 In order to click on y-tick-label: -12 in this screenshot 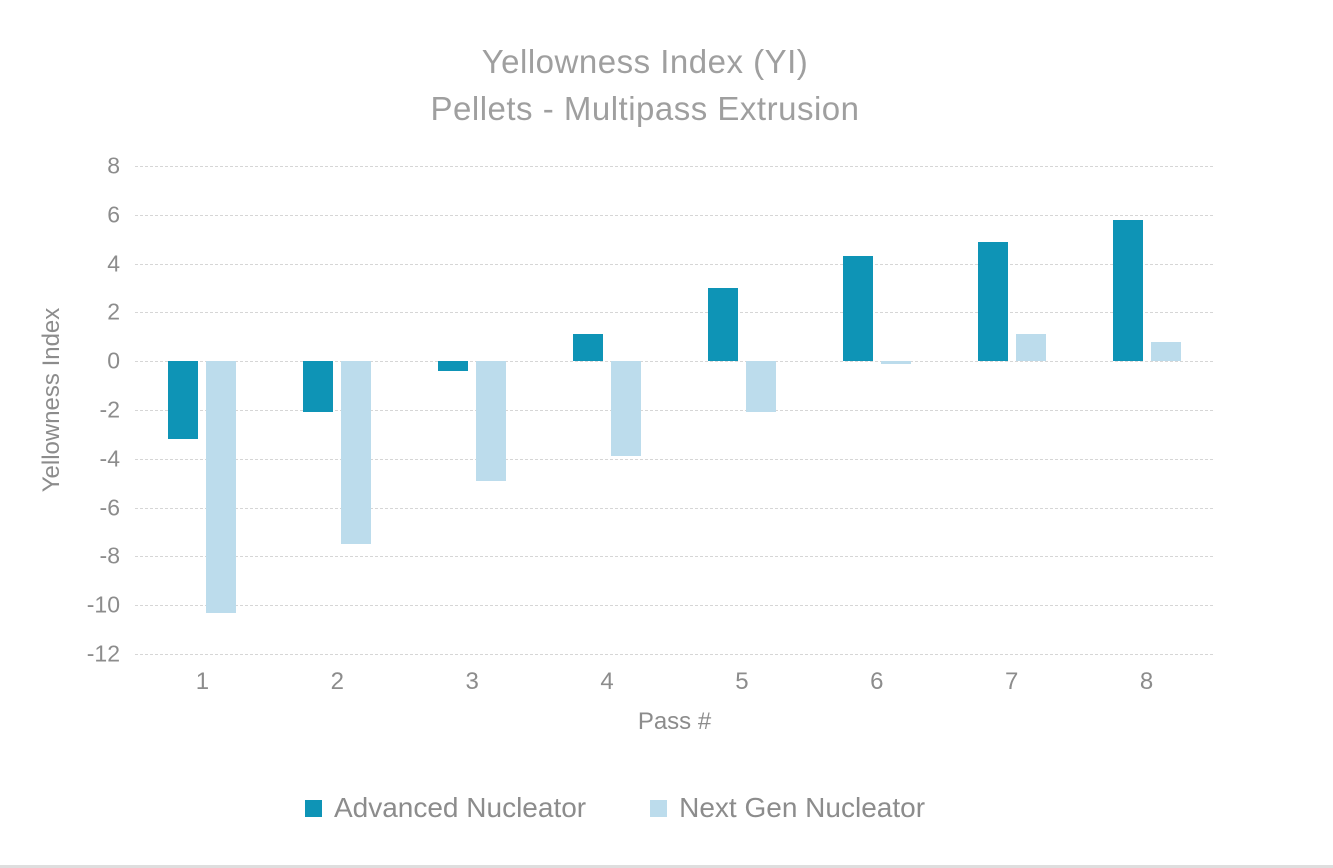, I will do `click(103, 653)`.